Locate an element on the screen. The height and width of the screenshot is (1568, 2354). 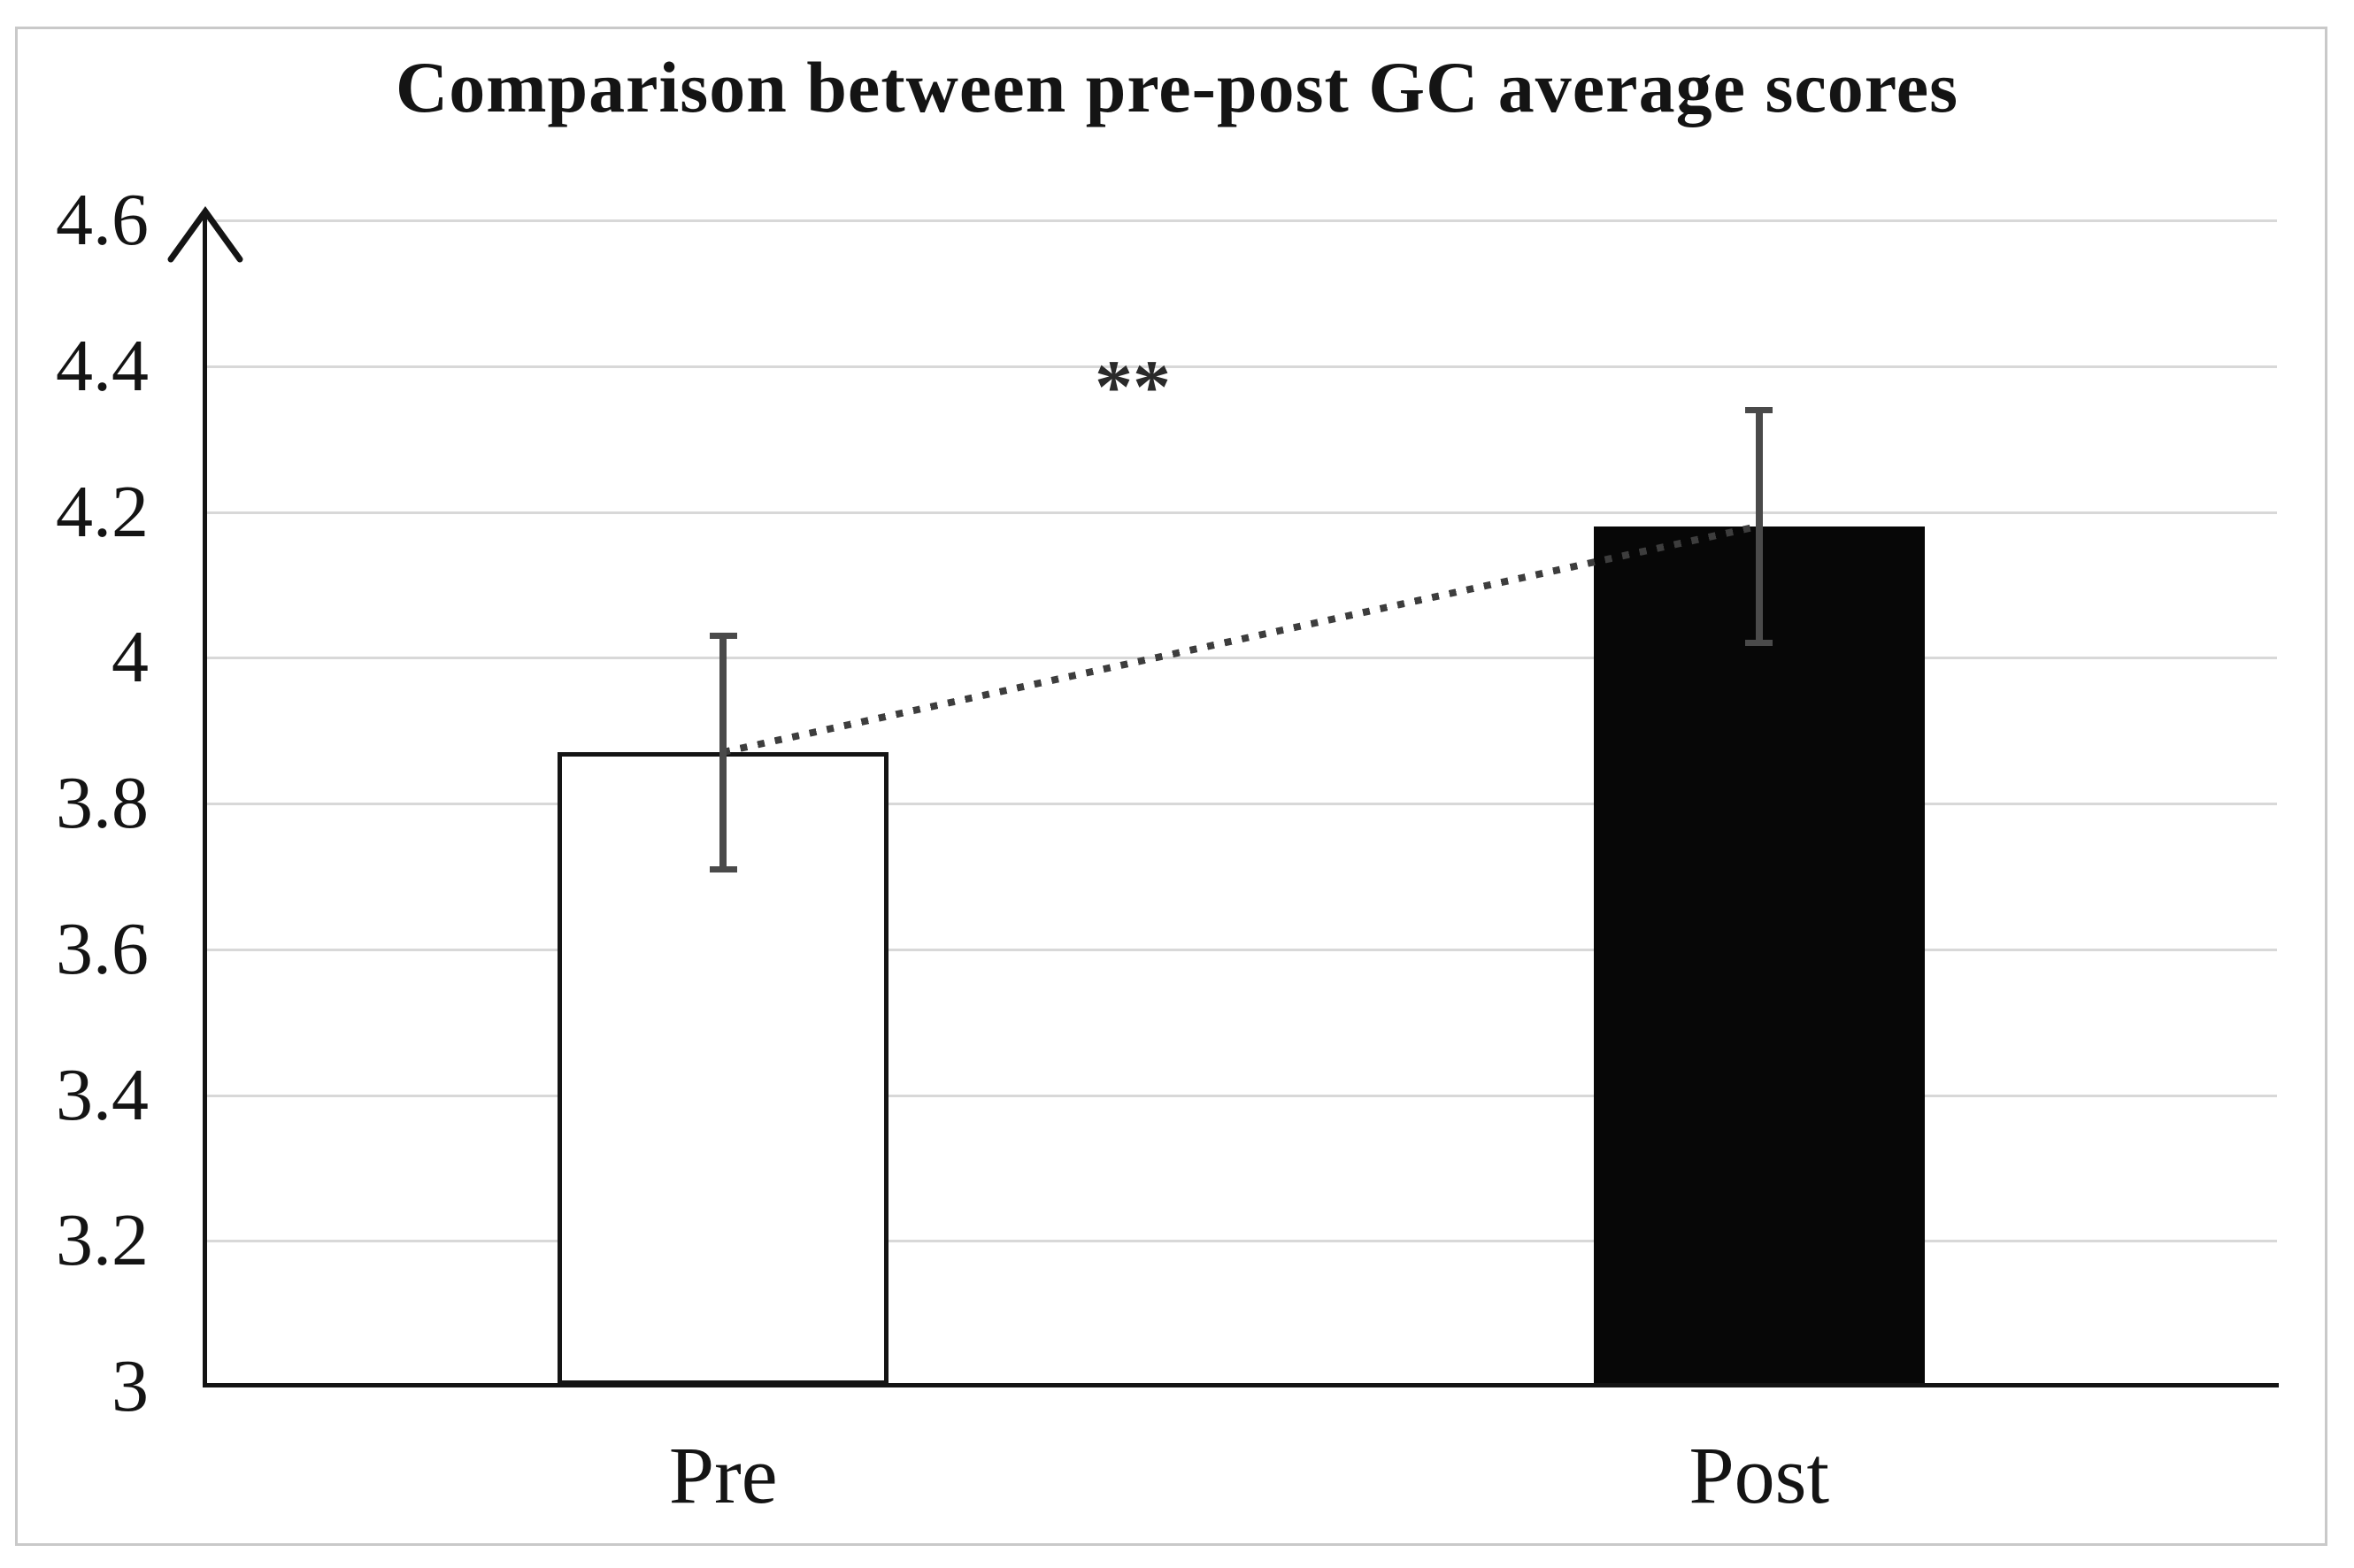
gridline-y-3.4 is located at coordinates (1241, 1095).